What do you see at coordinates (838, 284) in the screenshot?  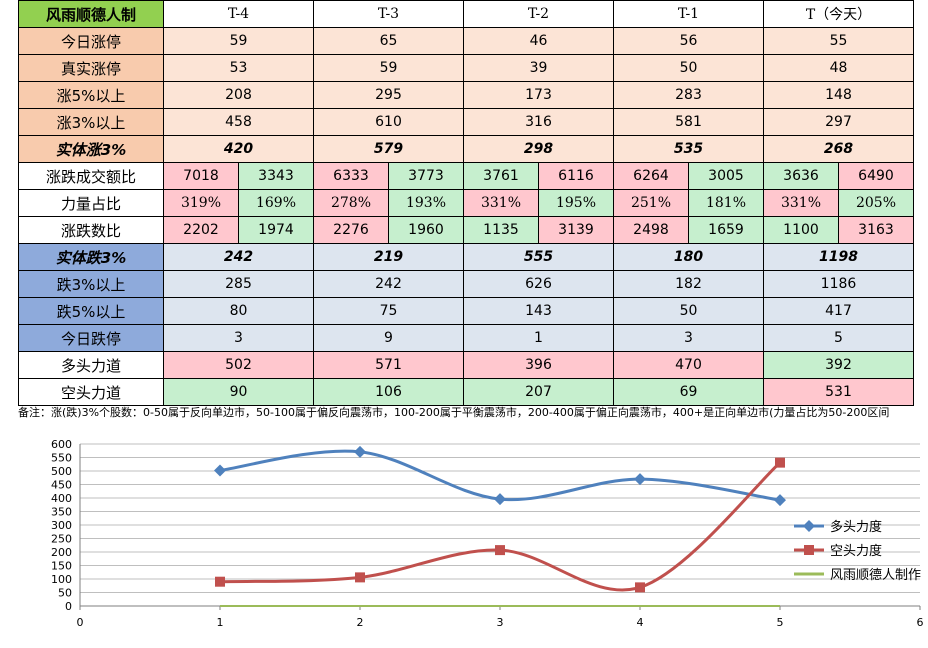 I see `data-cell: 1186` at bounding box center [838, 284].